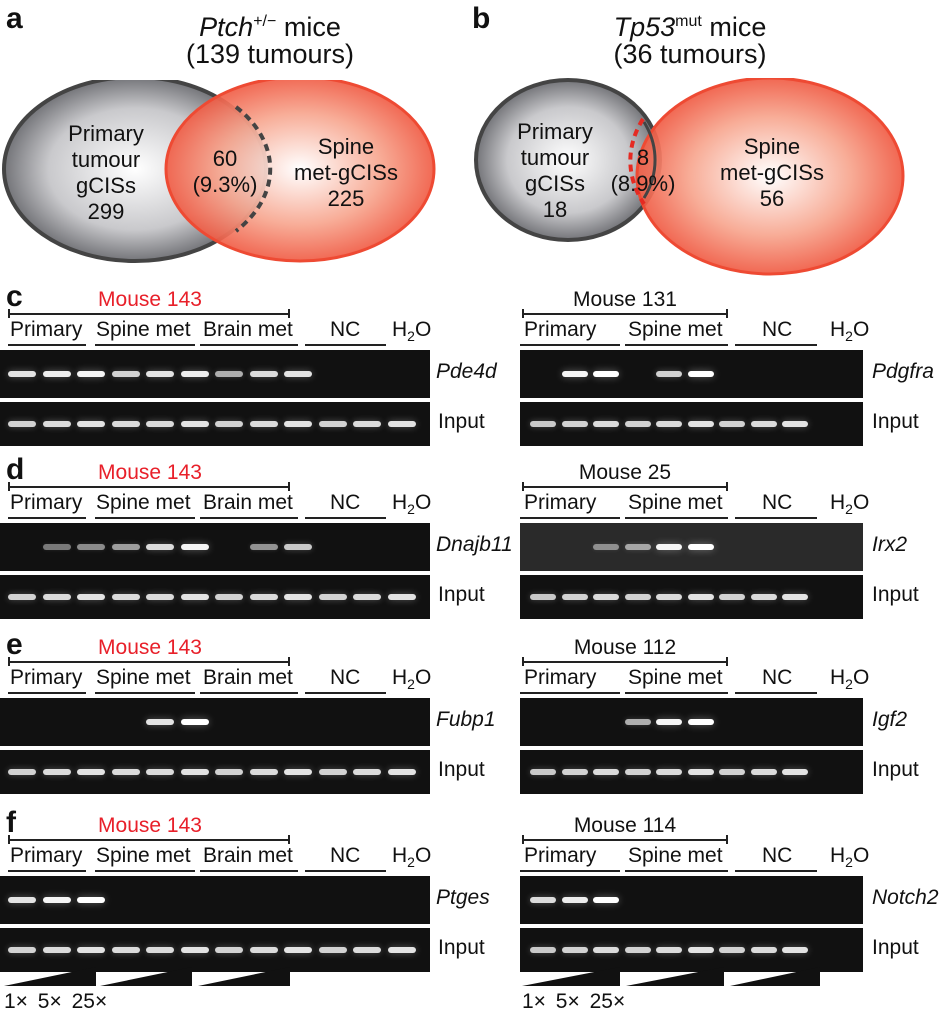  What do you see at coordinates (466, 719) in the screenshot?
I see `gene-label-left: Fubp1` at bounding box center [466, 719].